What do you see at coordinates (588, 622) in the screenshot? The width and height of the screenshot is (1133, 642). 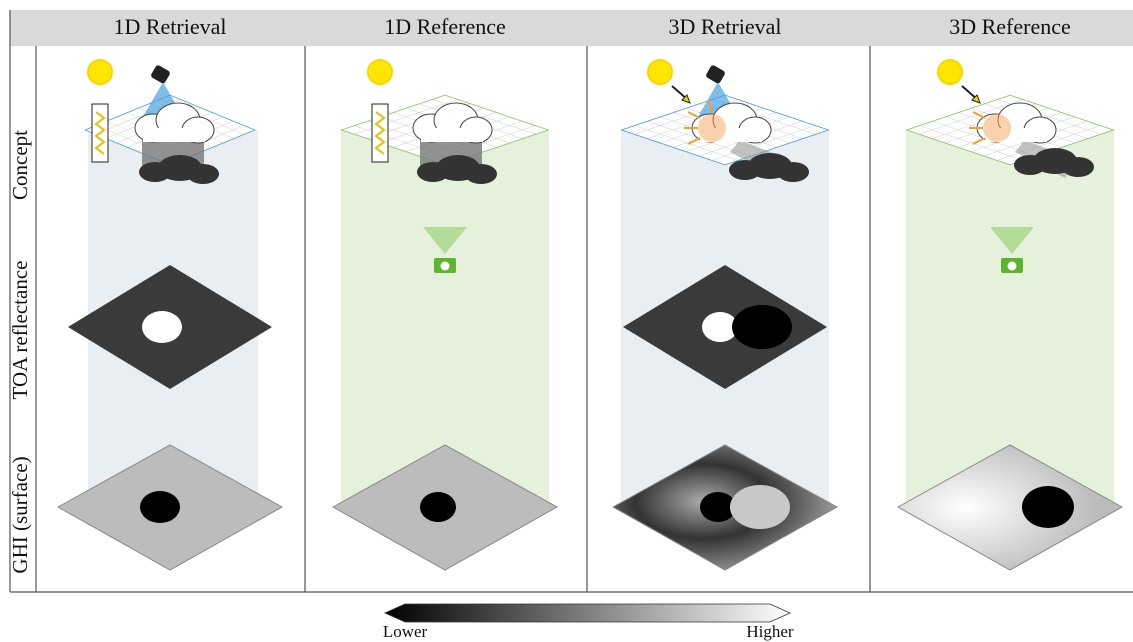 I see `colorbar: Lower Higher` at bounding box center [588, 622].